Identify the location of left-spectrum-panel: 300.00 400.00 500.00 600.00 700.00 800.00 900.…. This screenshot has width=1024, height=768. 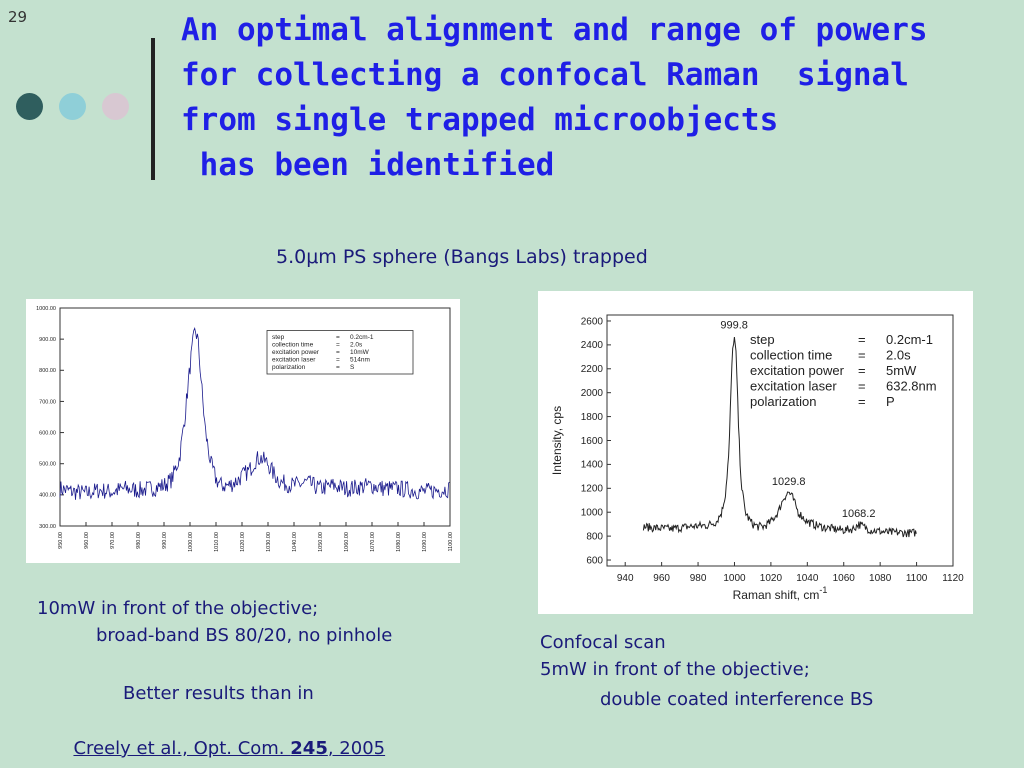
(243, 431).